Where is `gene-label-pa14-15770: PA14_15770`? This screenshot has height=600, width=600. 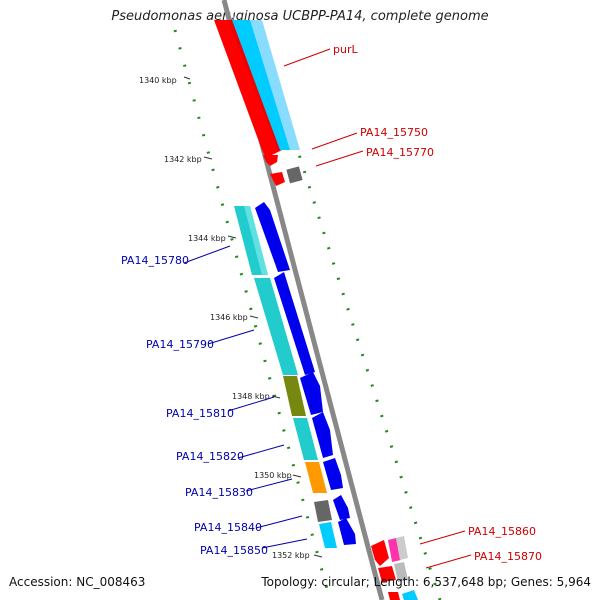
gene-label-pa14-15770: PA14_15770 is located at coordinates (400, 152).